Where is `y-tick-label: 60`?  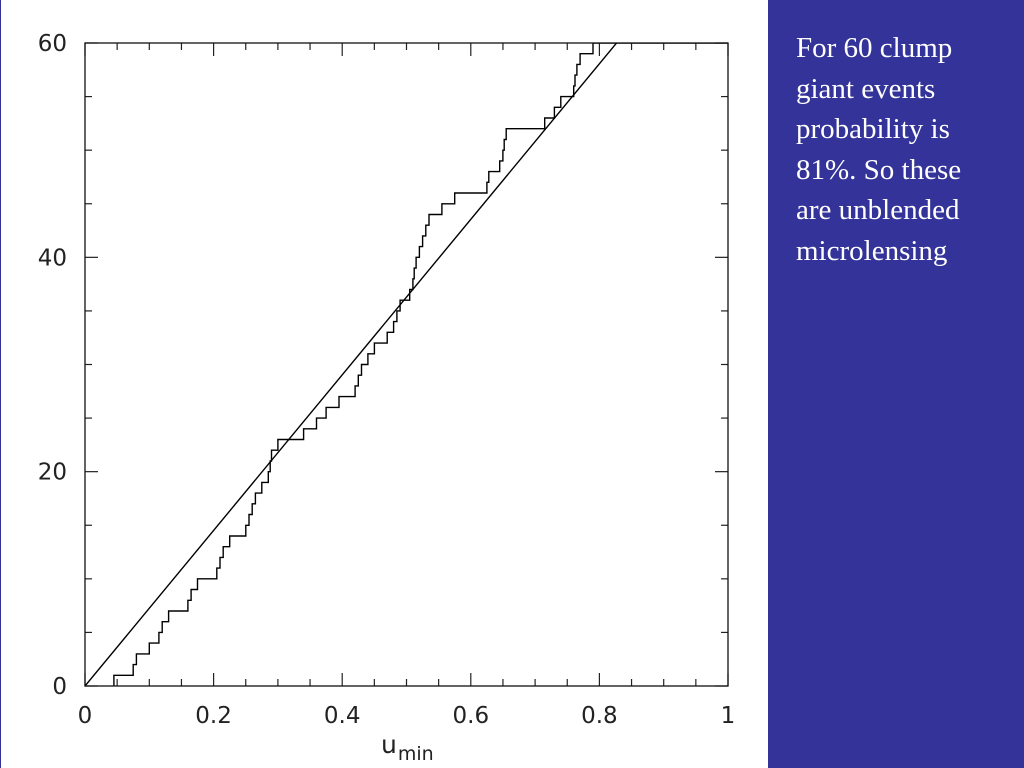
y-tick-label: 60 is located at coordinates (52, 44).